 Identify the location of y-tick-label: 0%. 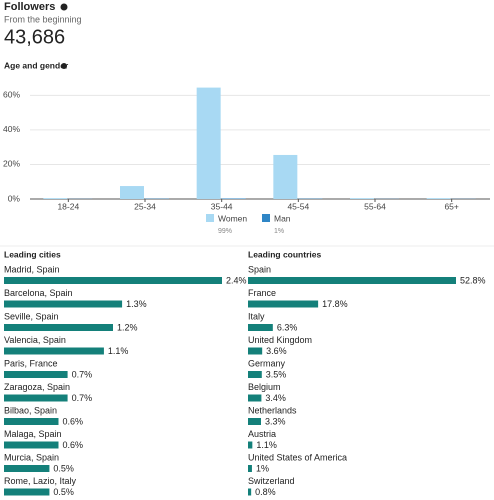
(14, 198).